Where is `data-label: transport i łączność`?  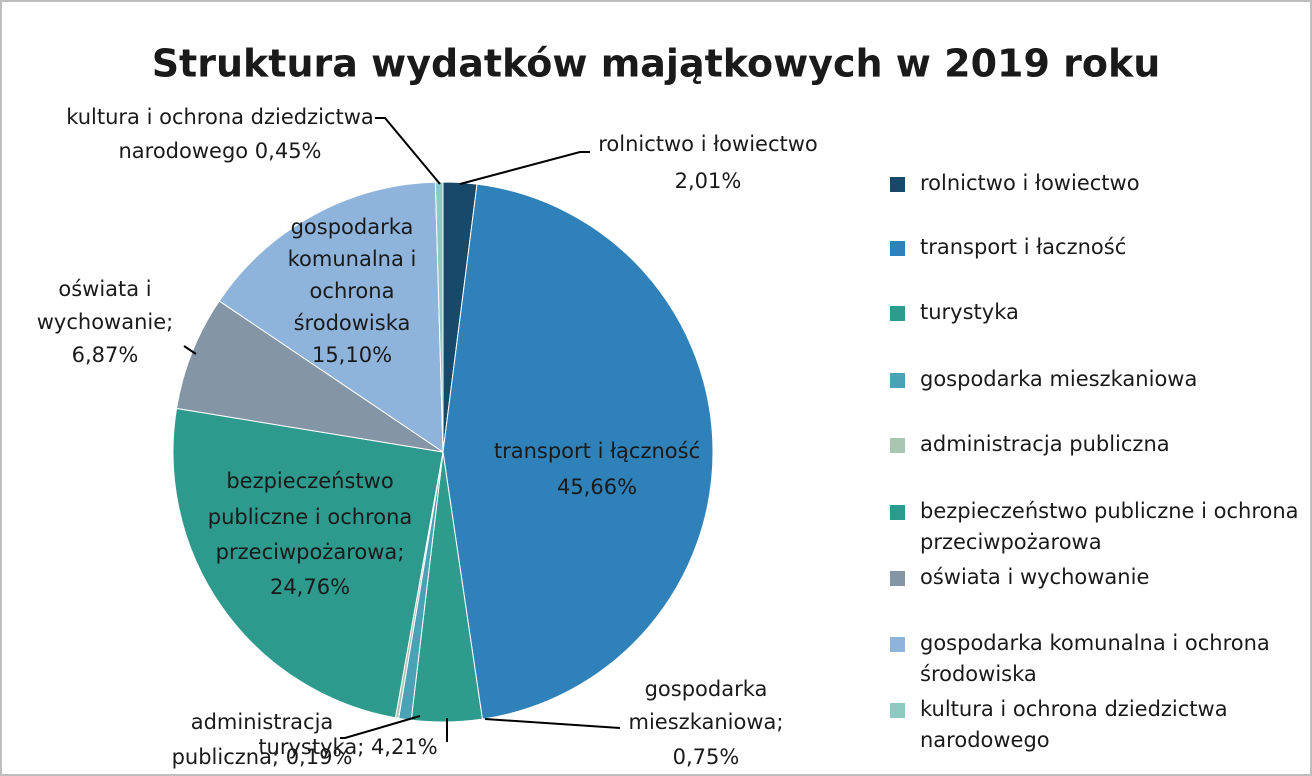 data-label: transport i łączność is located at coordinates (597, 451).